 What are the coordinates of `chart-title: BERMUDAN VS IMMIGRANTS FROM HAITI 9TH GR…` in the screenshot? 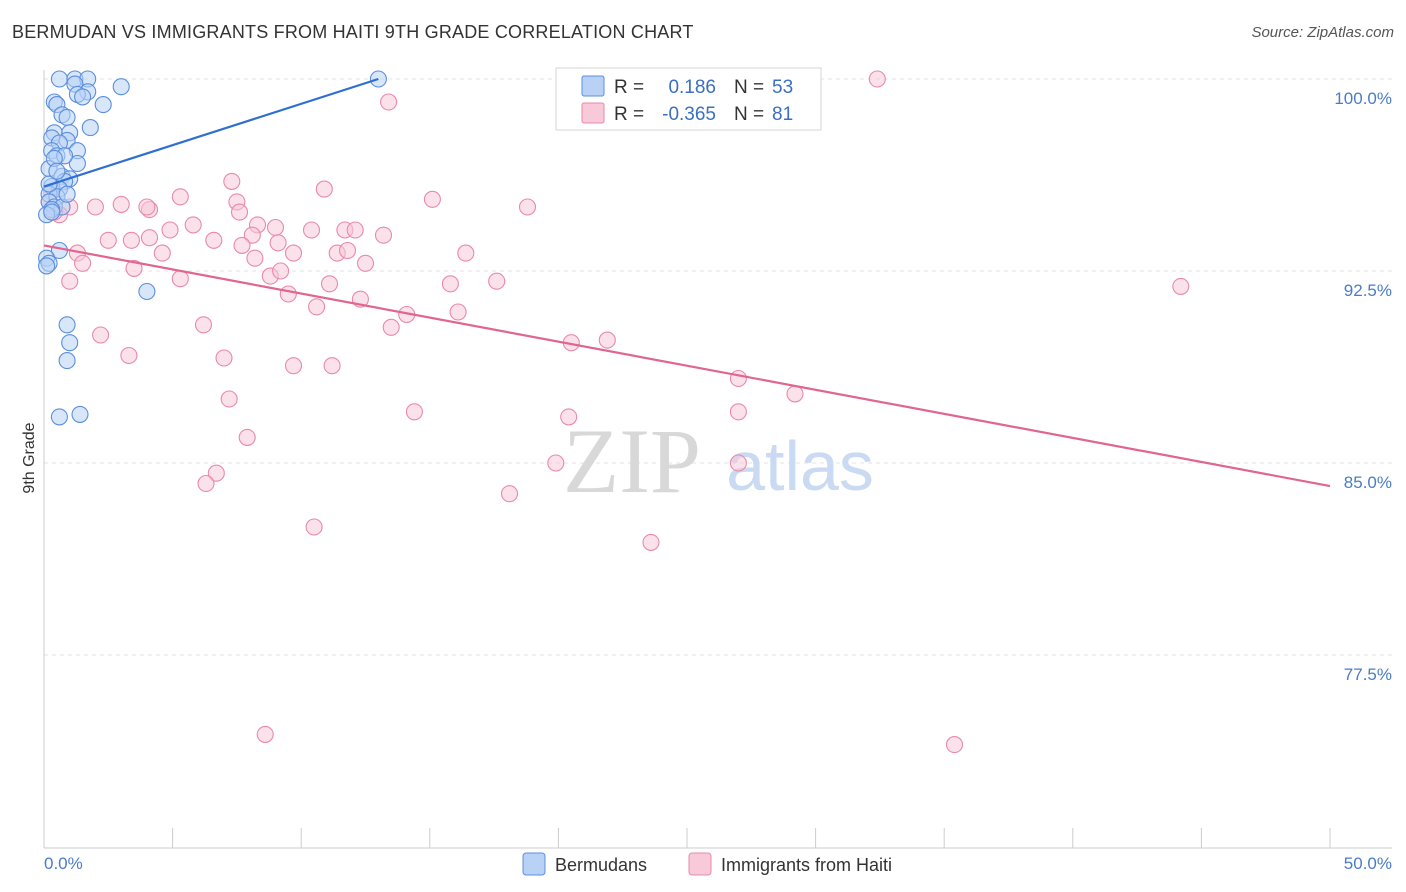 It's located at (353, 32).